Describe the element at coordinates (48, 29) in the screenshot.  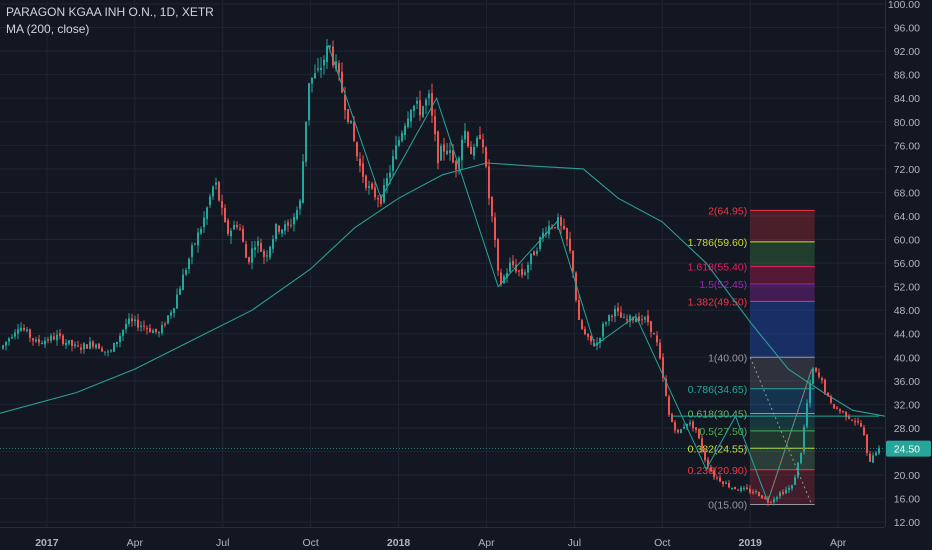
I see `indicator-title: MA (200, close)` at that location.